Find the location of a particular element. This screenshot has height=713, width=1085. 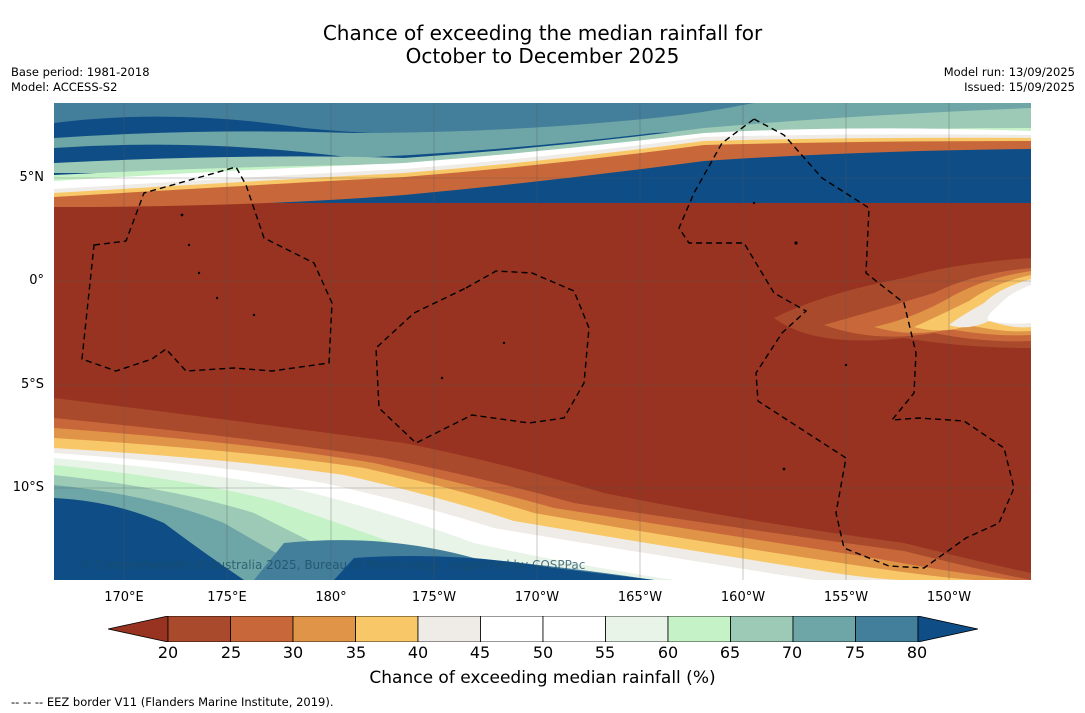

colorbar-tick-30: 30 is located at coordinates (293, 652).